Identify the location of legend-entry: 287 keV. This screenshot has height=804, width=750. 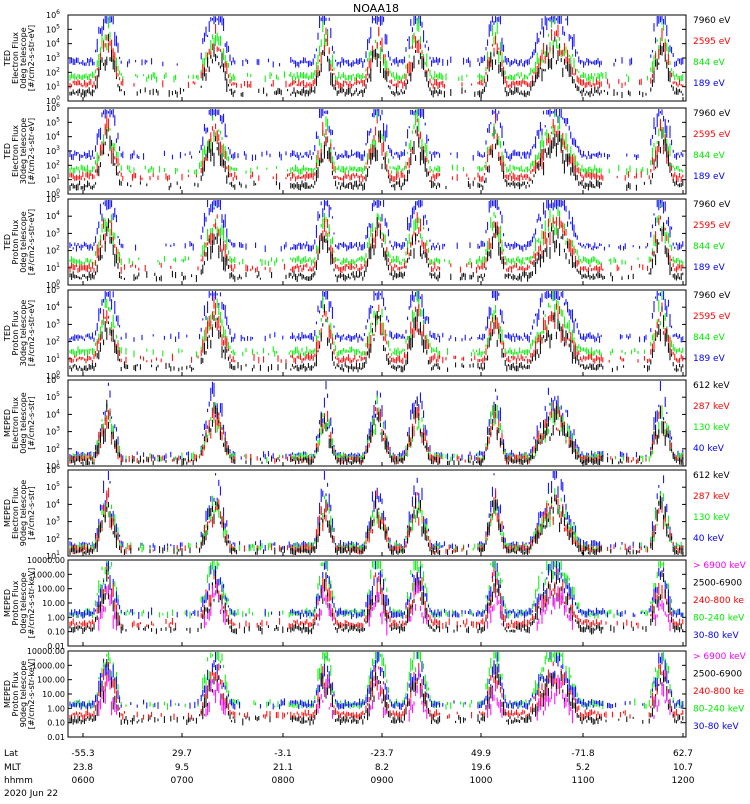
(711, 407).